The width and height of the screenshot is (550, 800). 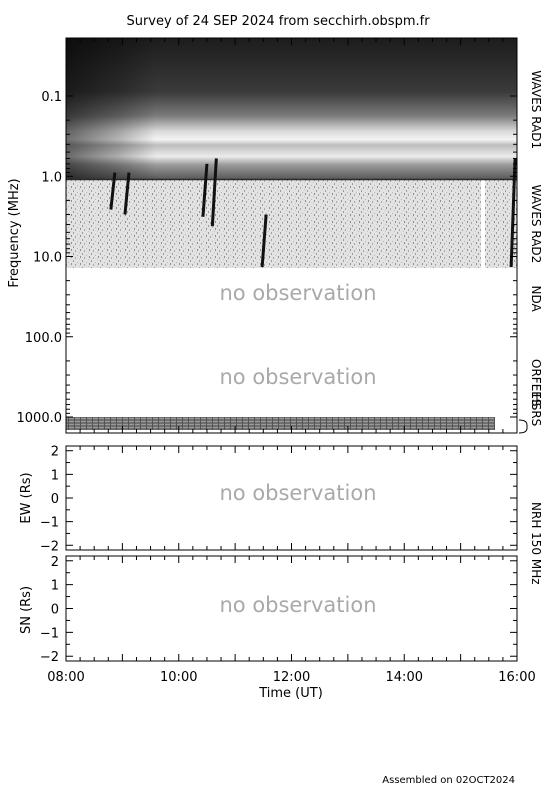 I want to click on freq-tick-label: 1000.0, so click(x=40, y=418).